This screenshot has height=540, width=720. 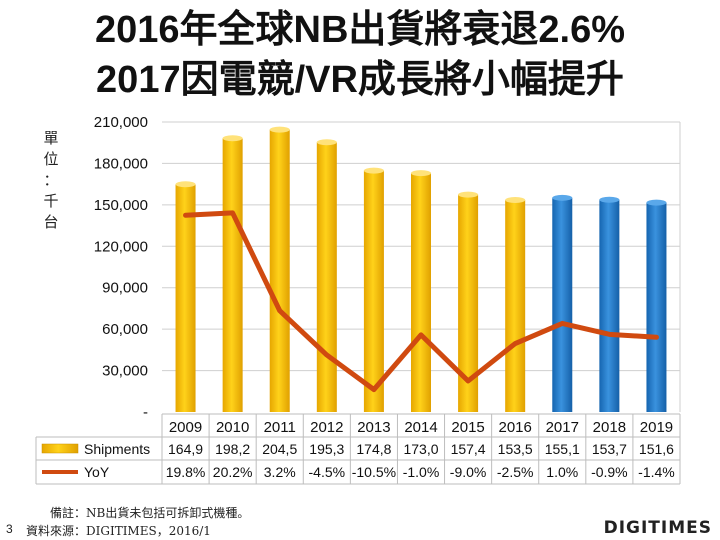 I want to click on y-tick-label: 150,000, so click(x=121, y=205).